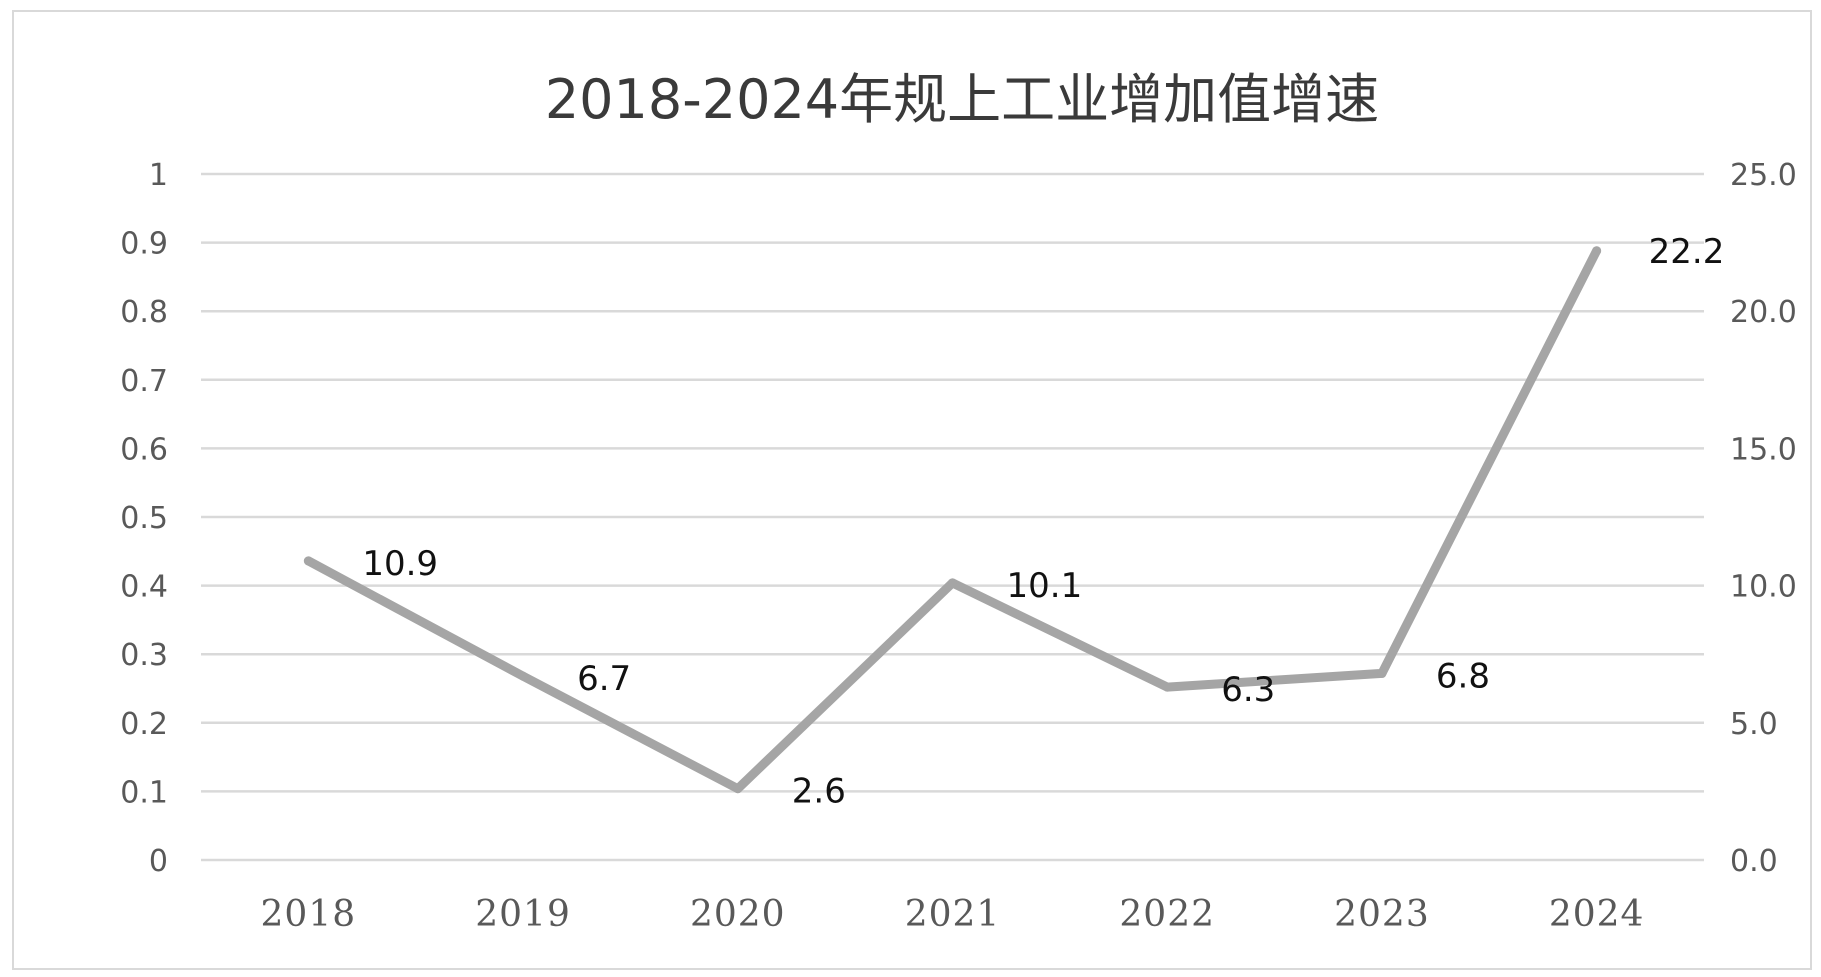  Describe the element at coordinates (144, 587) in the screenshot. I see `left-axis-tick-label: 0.4` at that location.